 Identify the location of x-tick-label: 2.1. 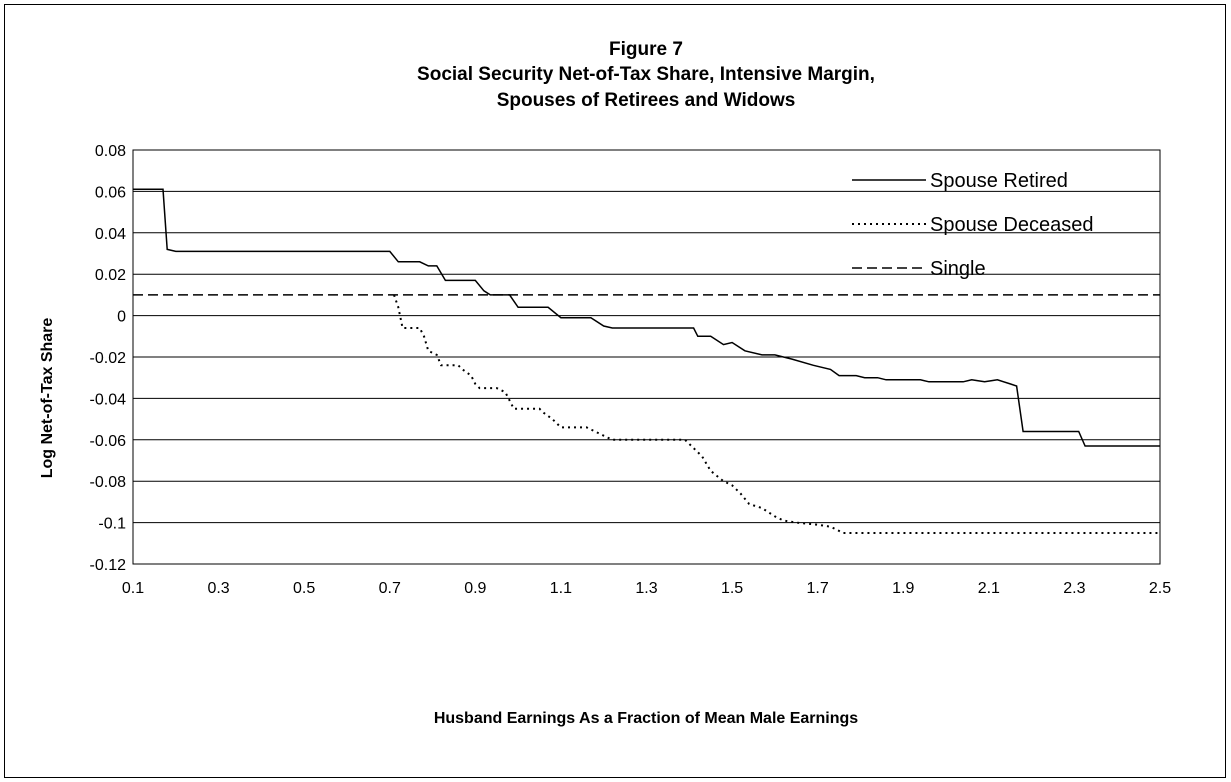
(989, 588).